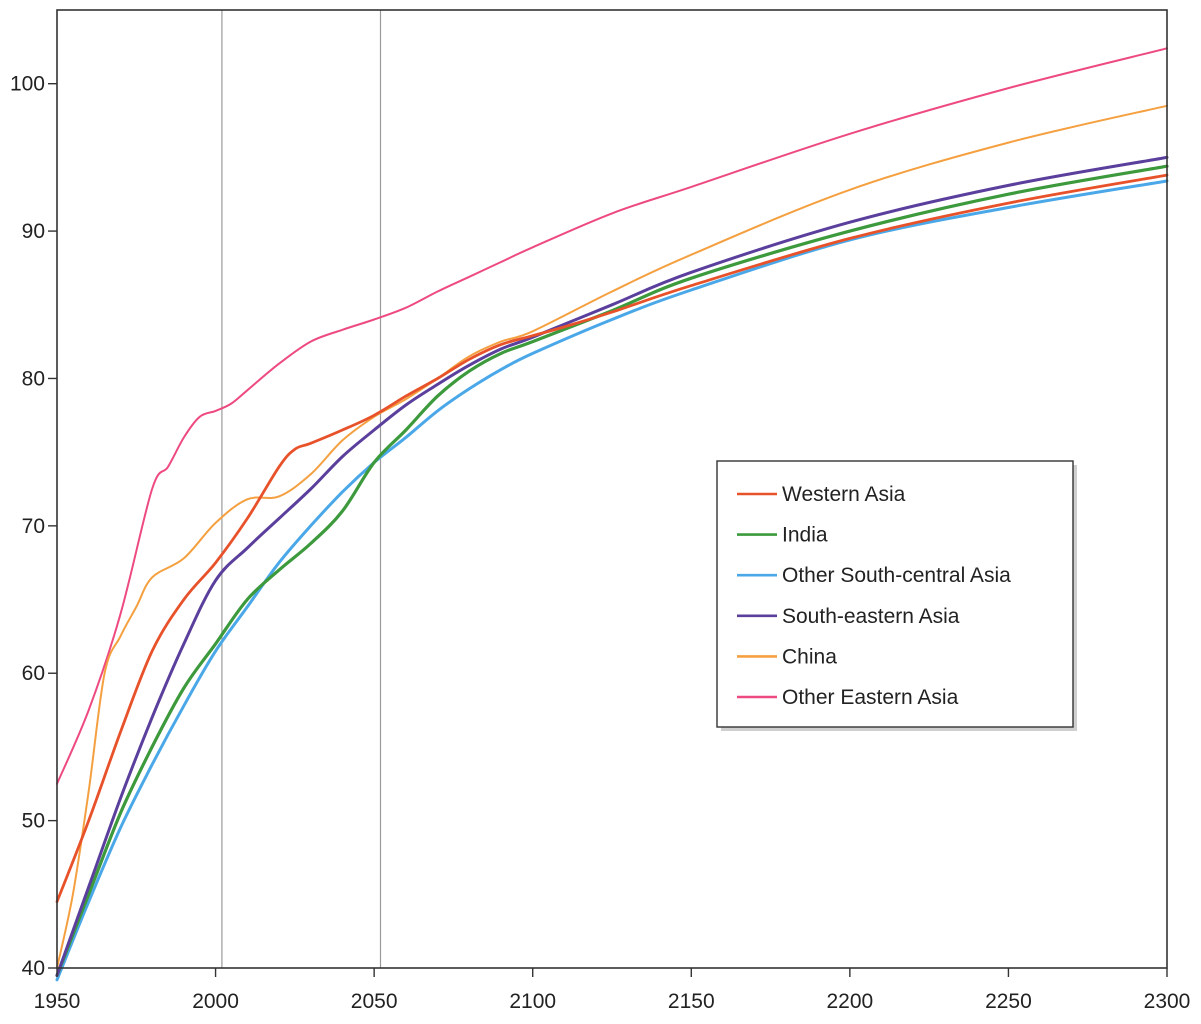  I want to click on legend-label-china: China, so click(809, 656).